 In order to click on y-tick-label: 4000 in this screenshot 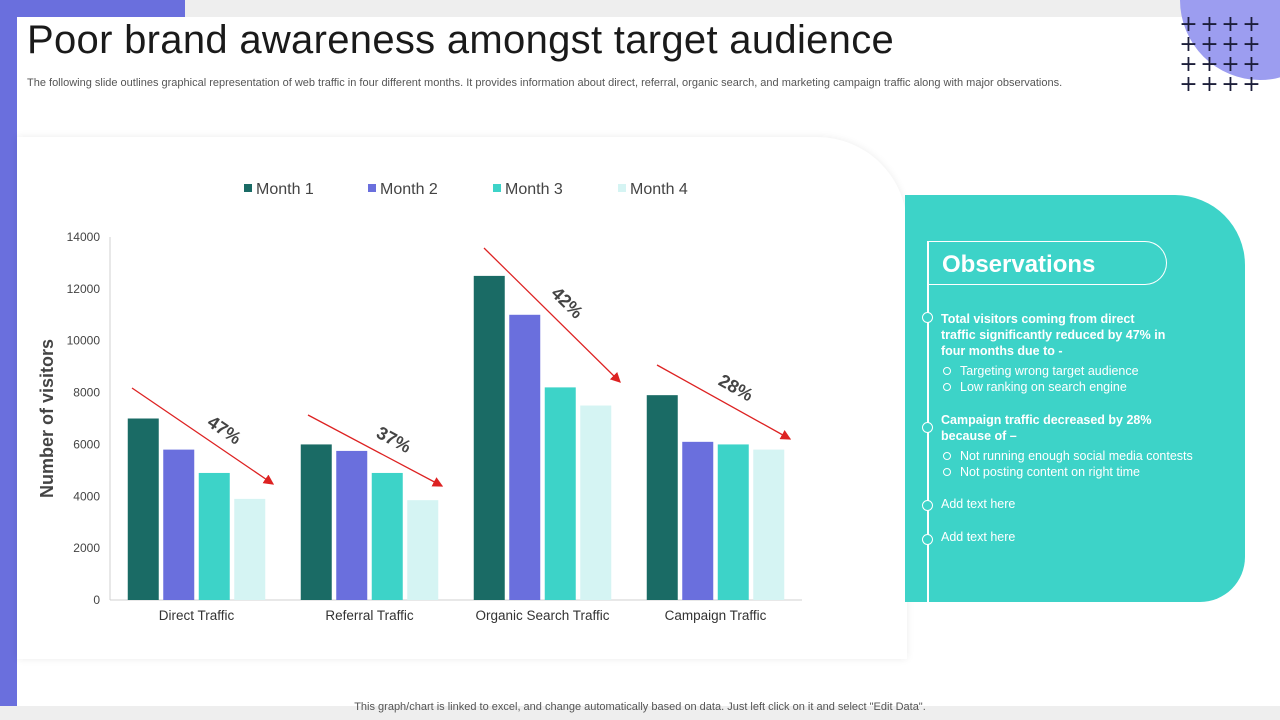, I will do `click(86, 496)`.